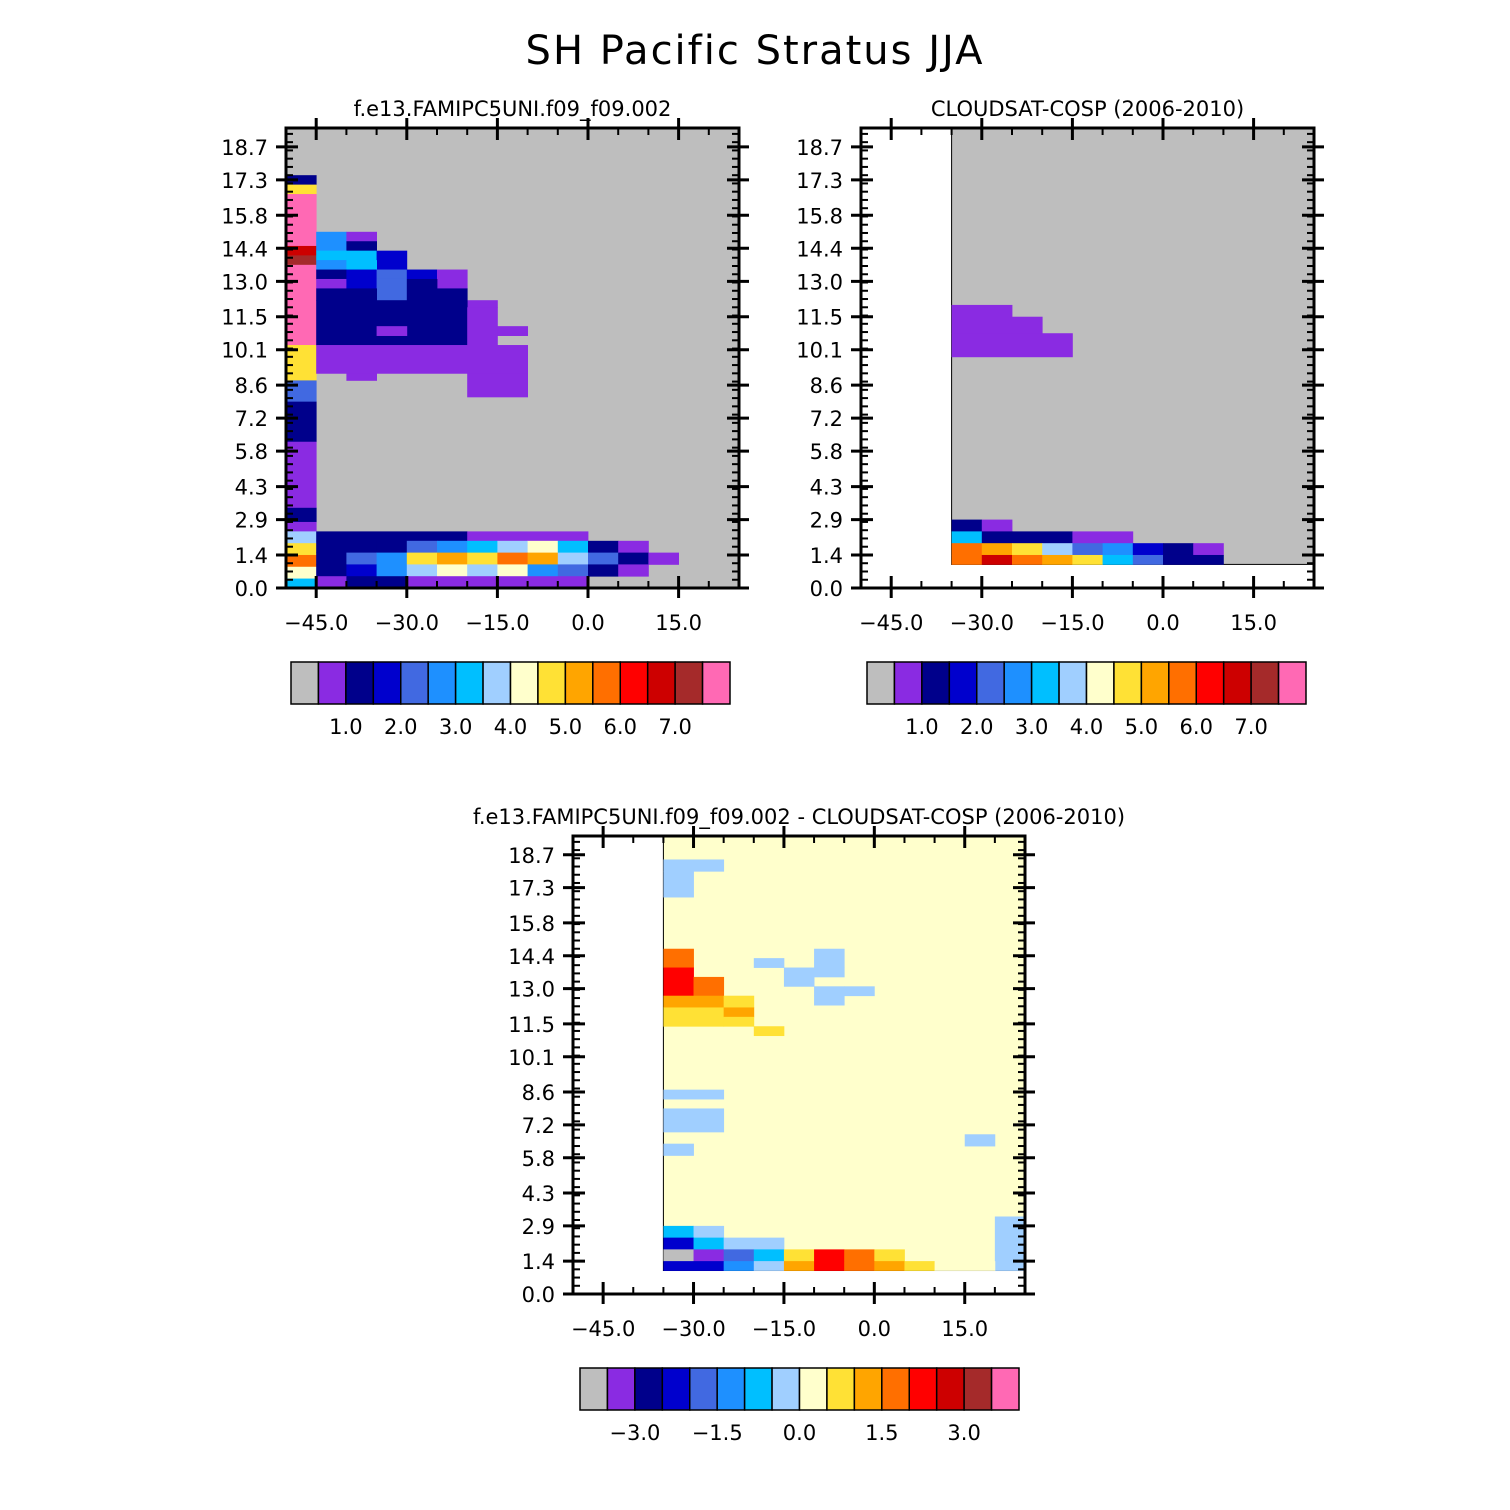  Describe the element at coordinates (244, 249) in the screenshot. I see `y-tick-label: 14.4` at that location.